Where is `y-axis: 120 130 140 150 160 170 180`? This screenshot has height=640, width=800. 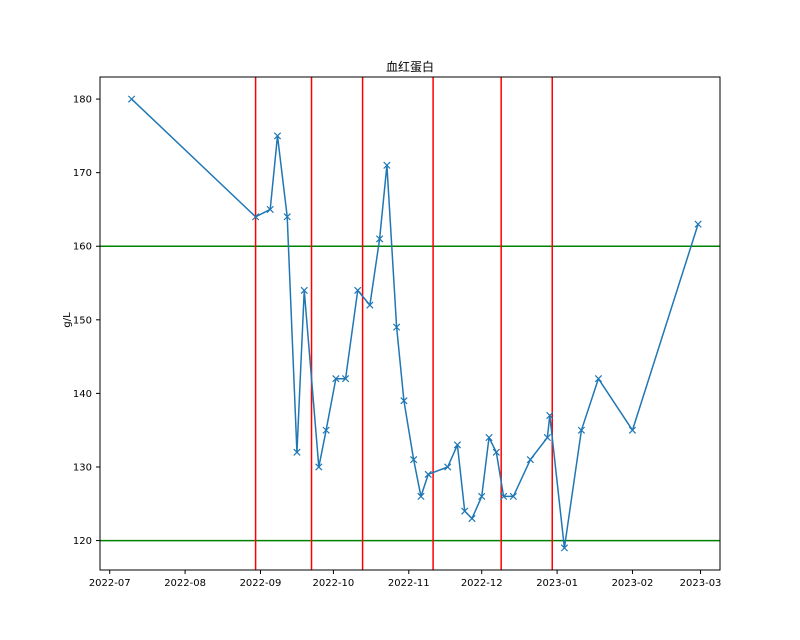 y-axis: 120 130 140 150 160 170 180 is located at coordinates (86, 321).